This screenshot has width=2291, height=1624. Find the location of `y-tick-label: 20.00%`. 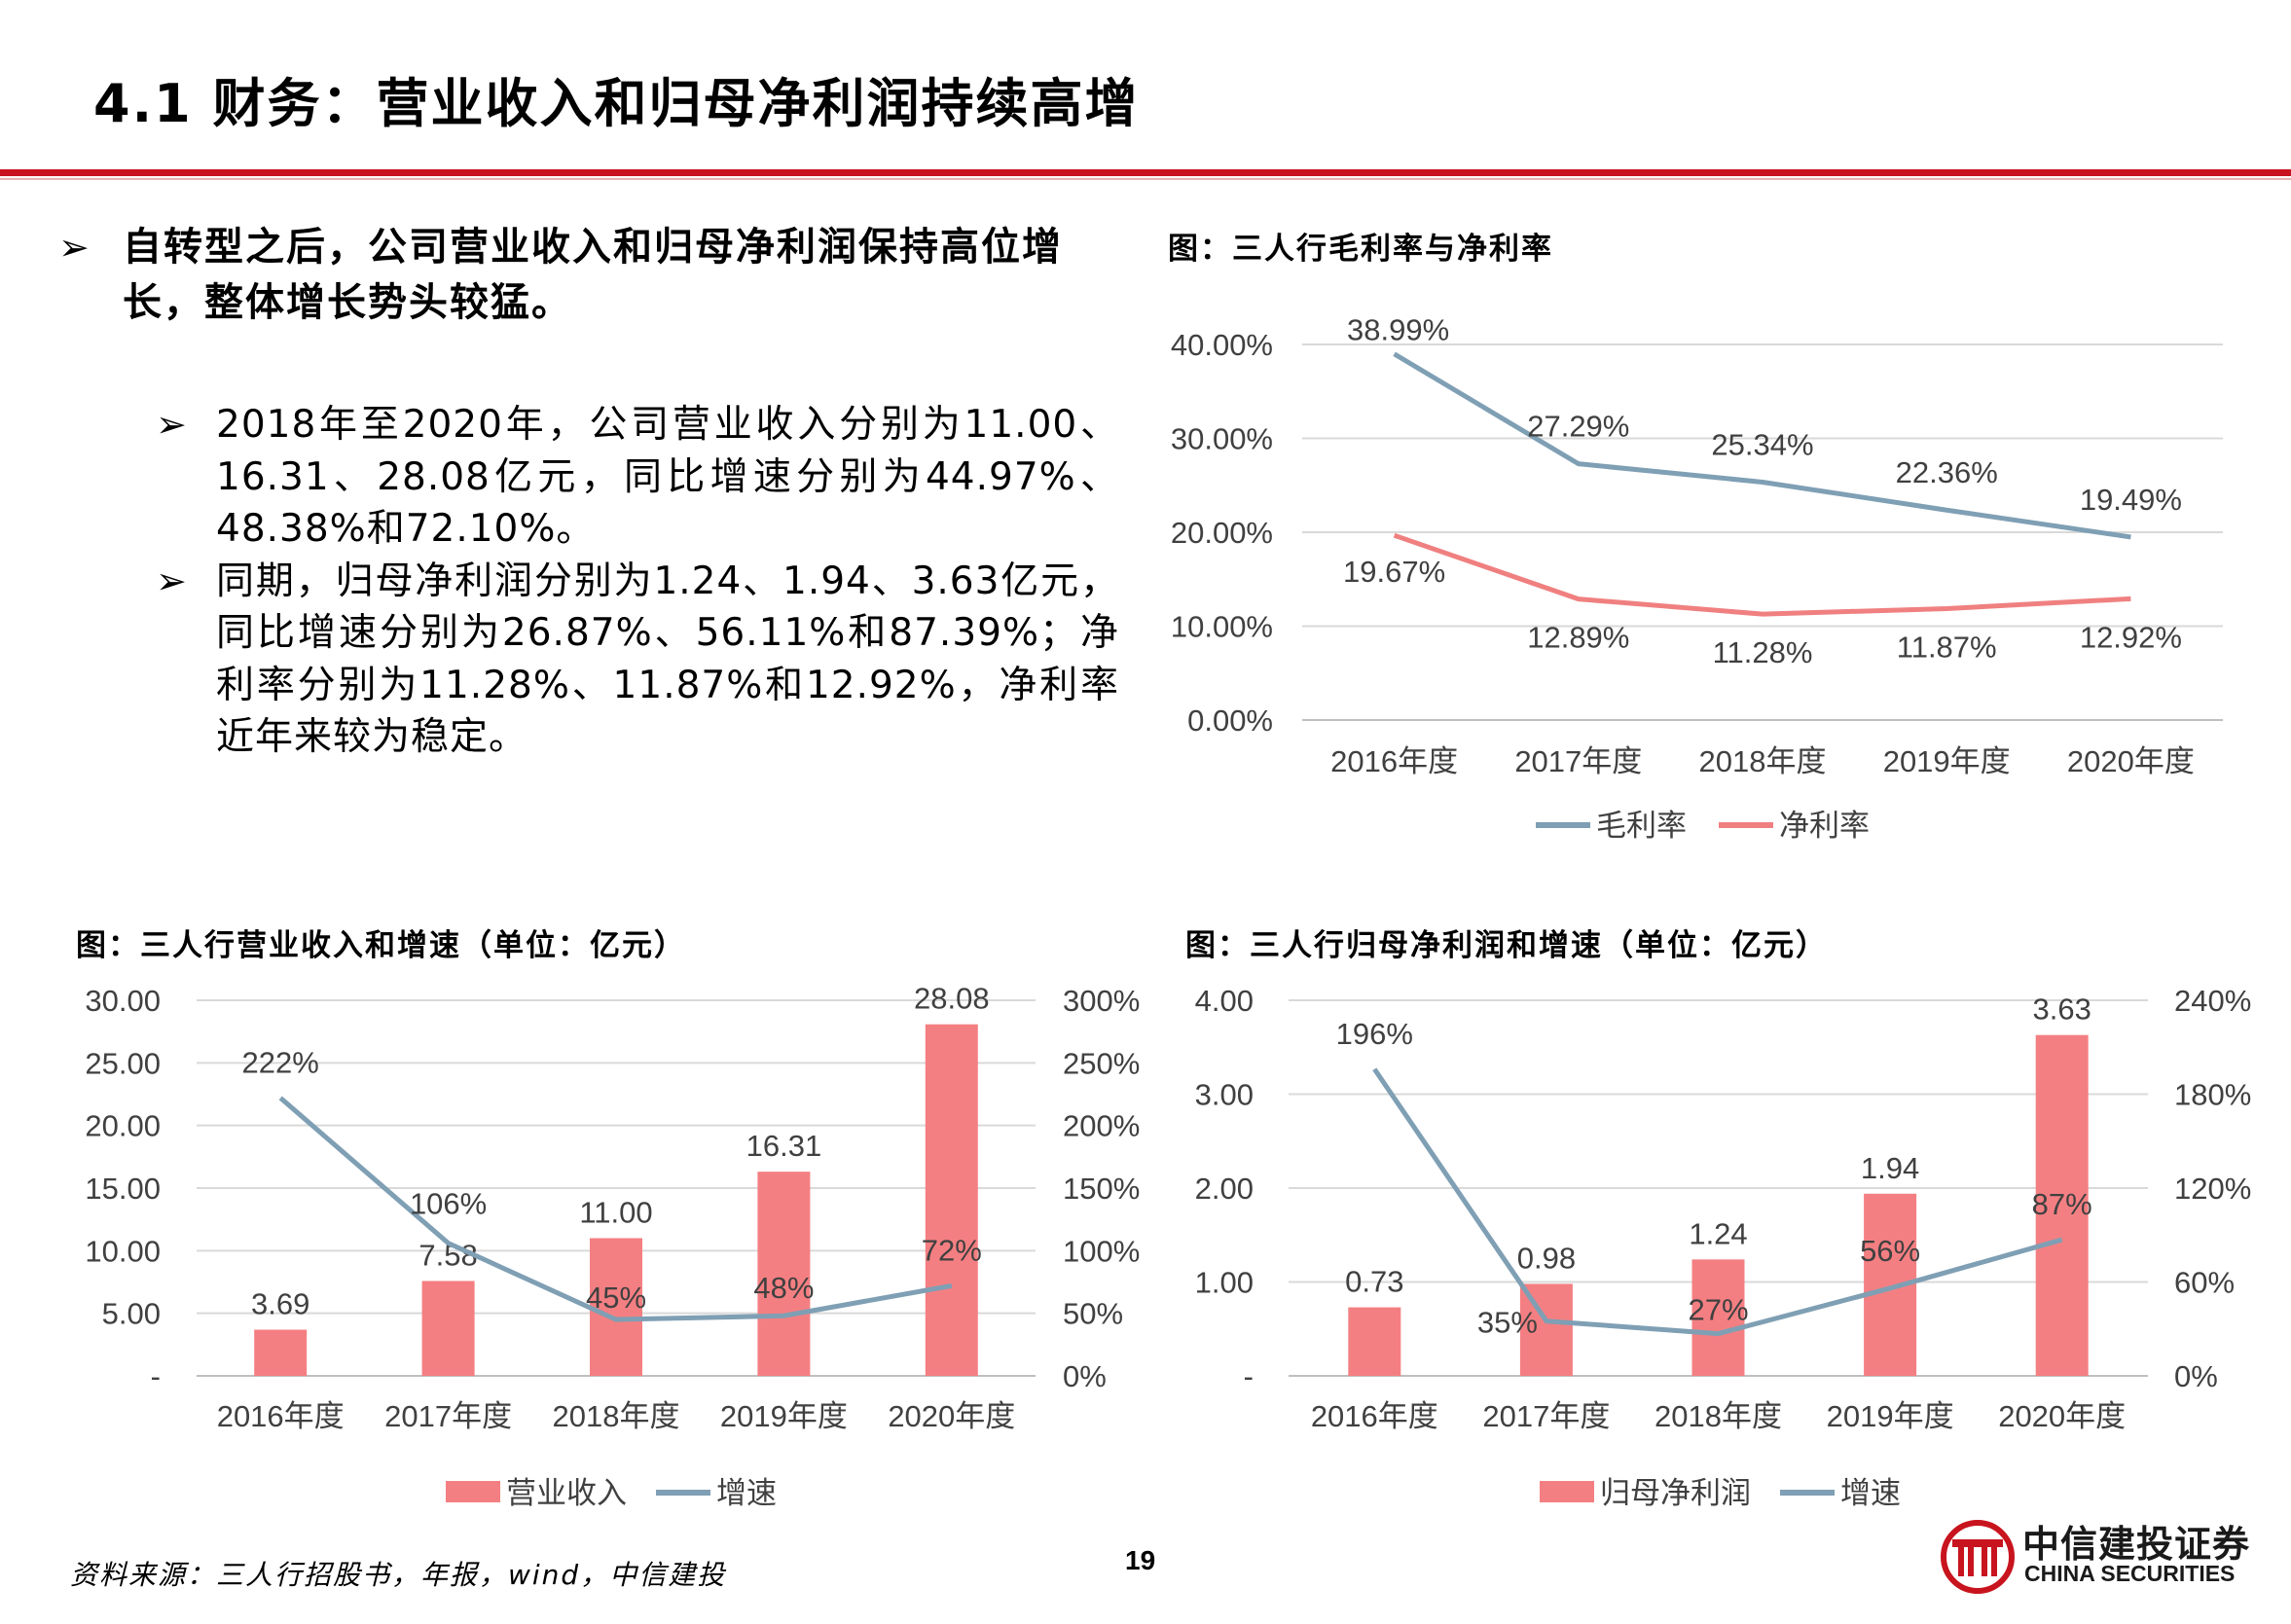

y-tick-label: 20.00% is located at coordinates (1222, 533).